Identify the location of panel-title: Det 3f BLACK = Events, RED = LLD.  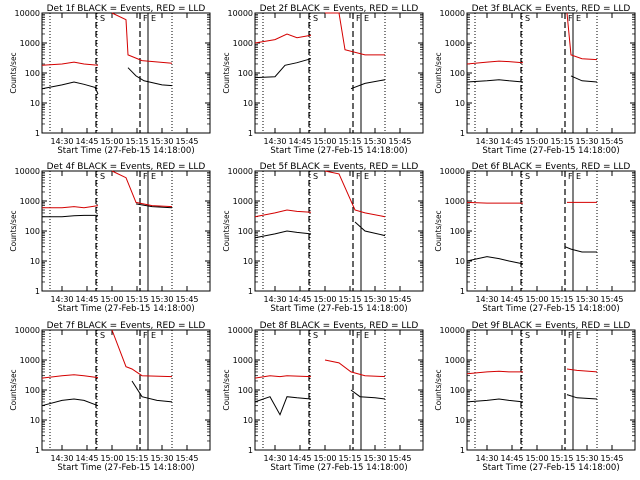
(551, 9).